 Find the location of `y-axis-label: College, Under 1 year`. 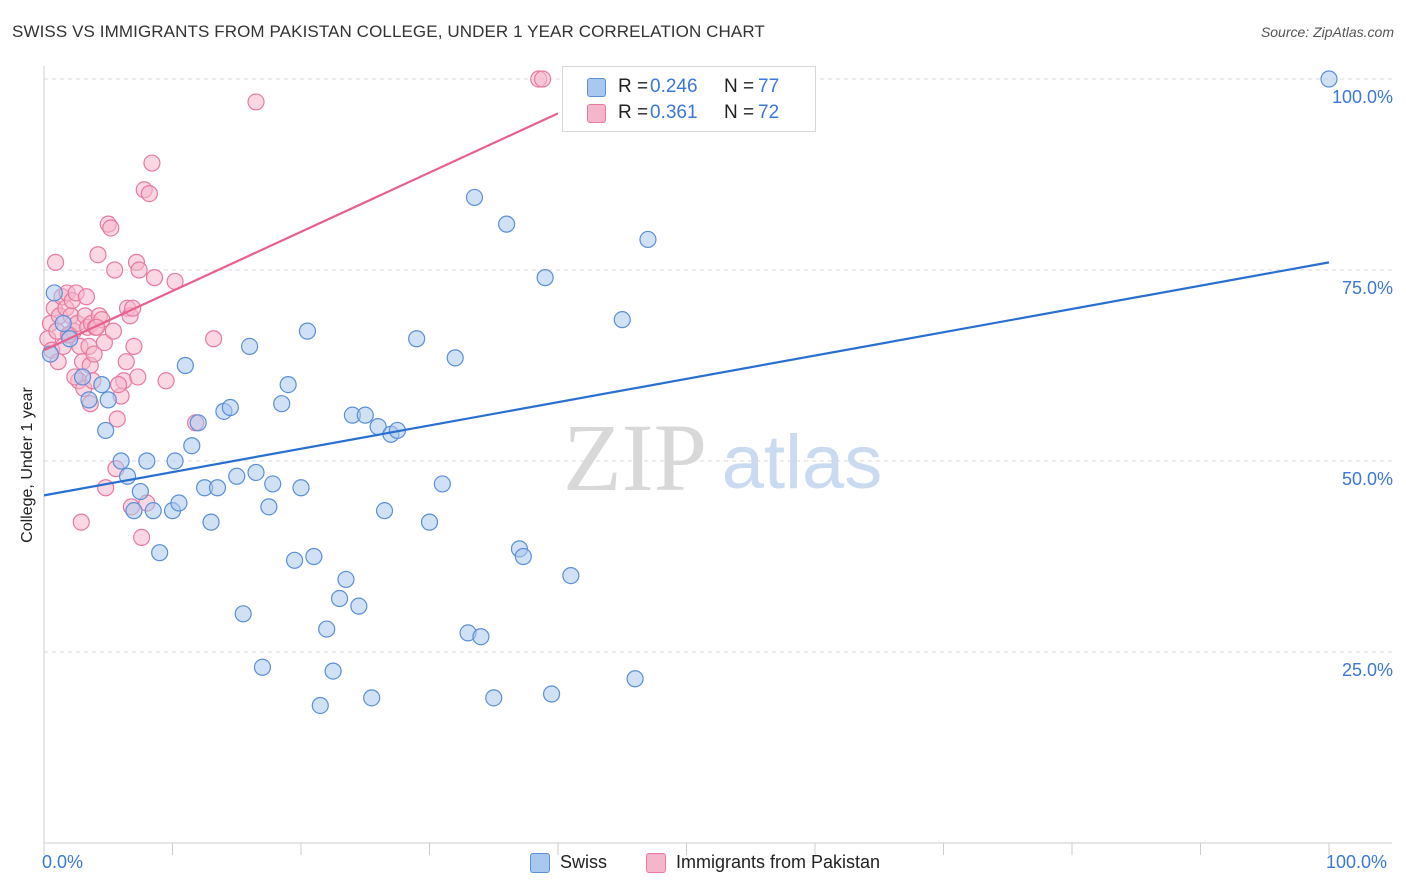

y-axis-label: College, Under 1 year is located at coordinates (27, 465).